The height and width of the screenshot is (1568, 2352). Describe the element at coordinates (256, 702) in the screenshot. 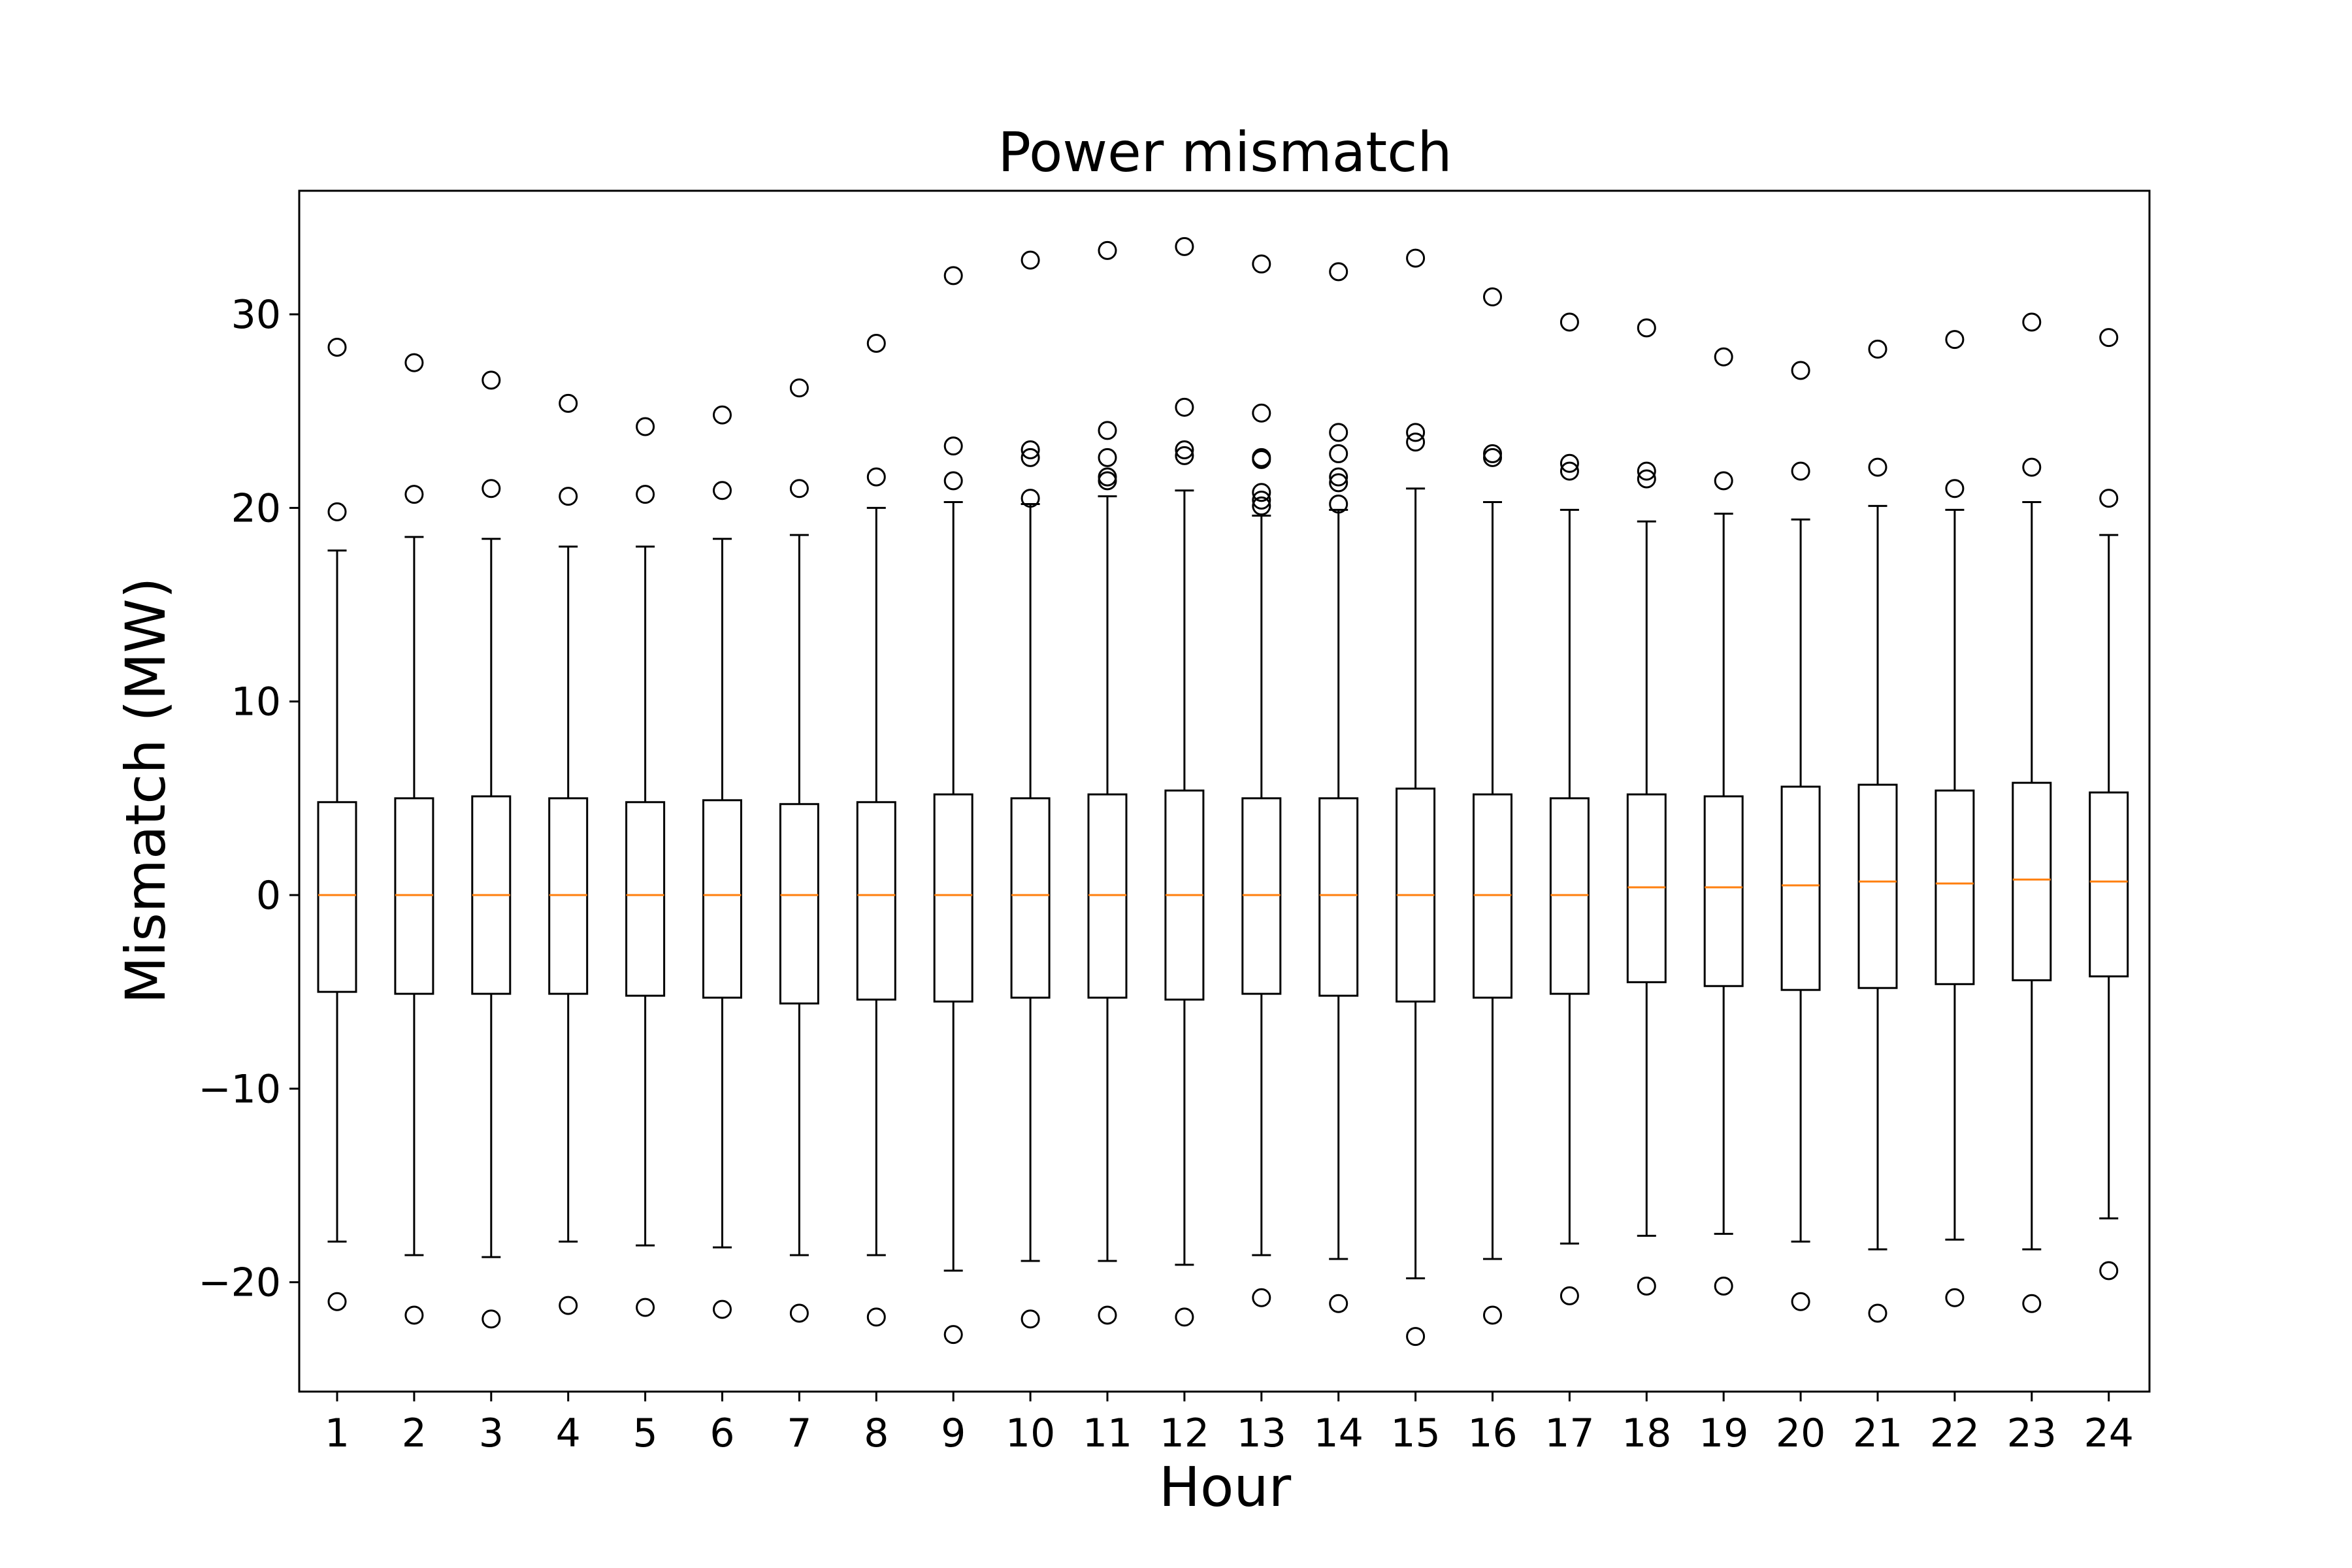

I see `y-tick-label: 10` at that location.